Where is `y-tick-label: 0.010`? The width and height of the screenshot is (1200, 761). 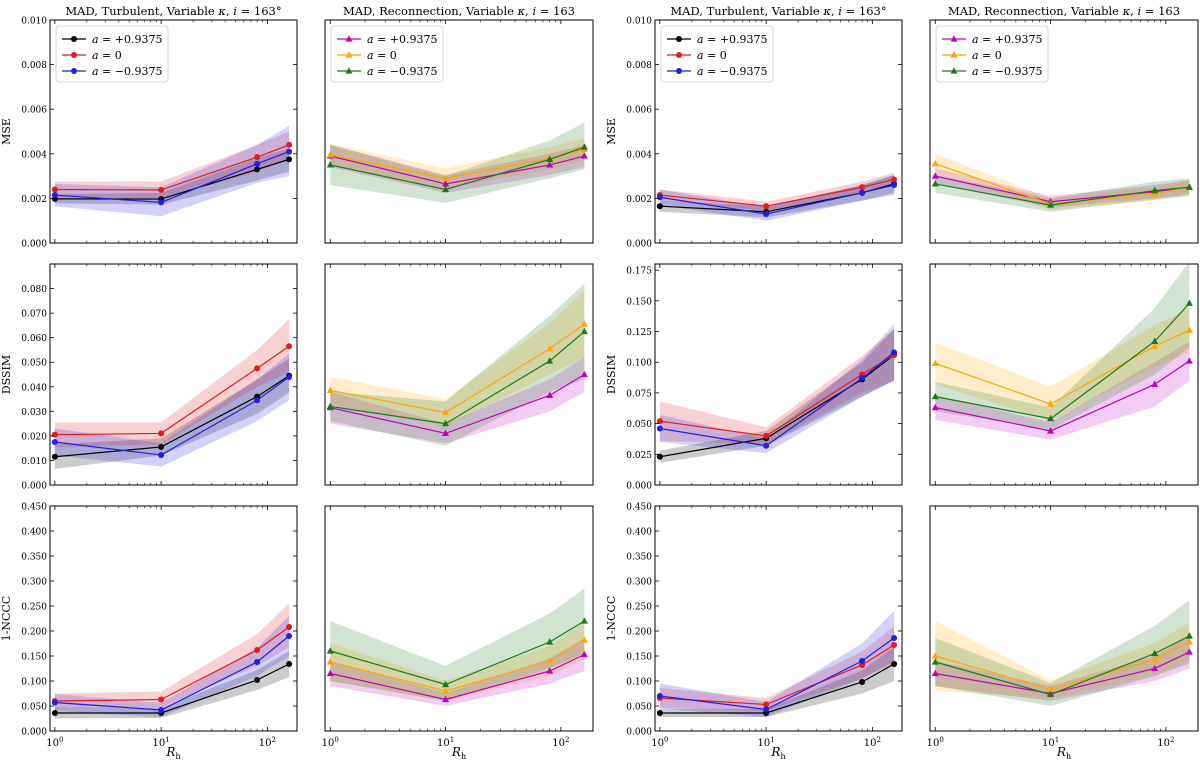
y-tick-label: 0.010 is located at coordinates (34, 22).